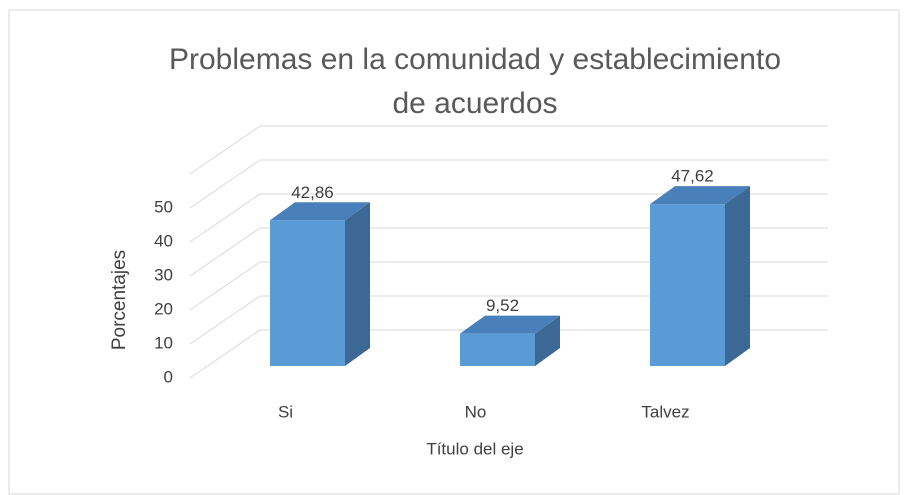  What do you see at coordinates (163, 240) in the screenshot?
I see `y-tick-label: 40` at bounding box center [163, 240].